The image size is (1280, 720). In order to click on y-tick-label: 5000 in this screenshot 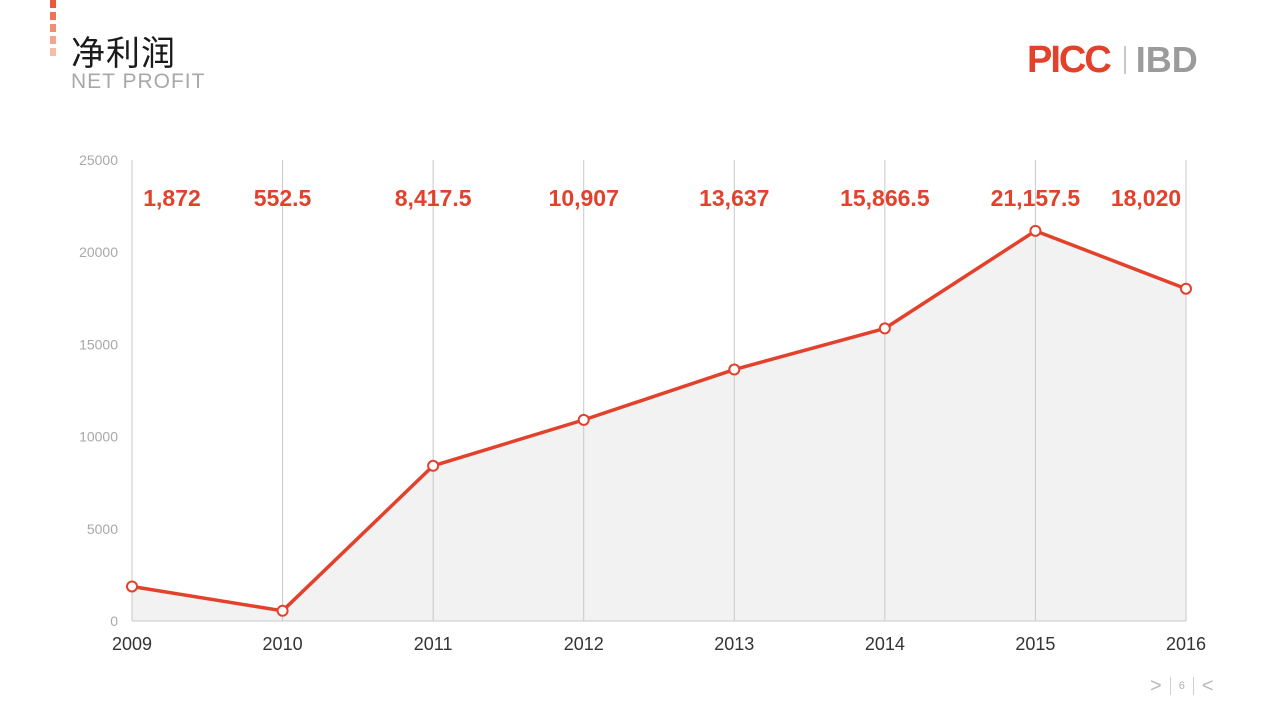, I will do `click(102, 529)`.